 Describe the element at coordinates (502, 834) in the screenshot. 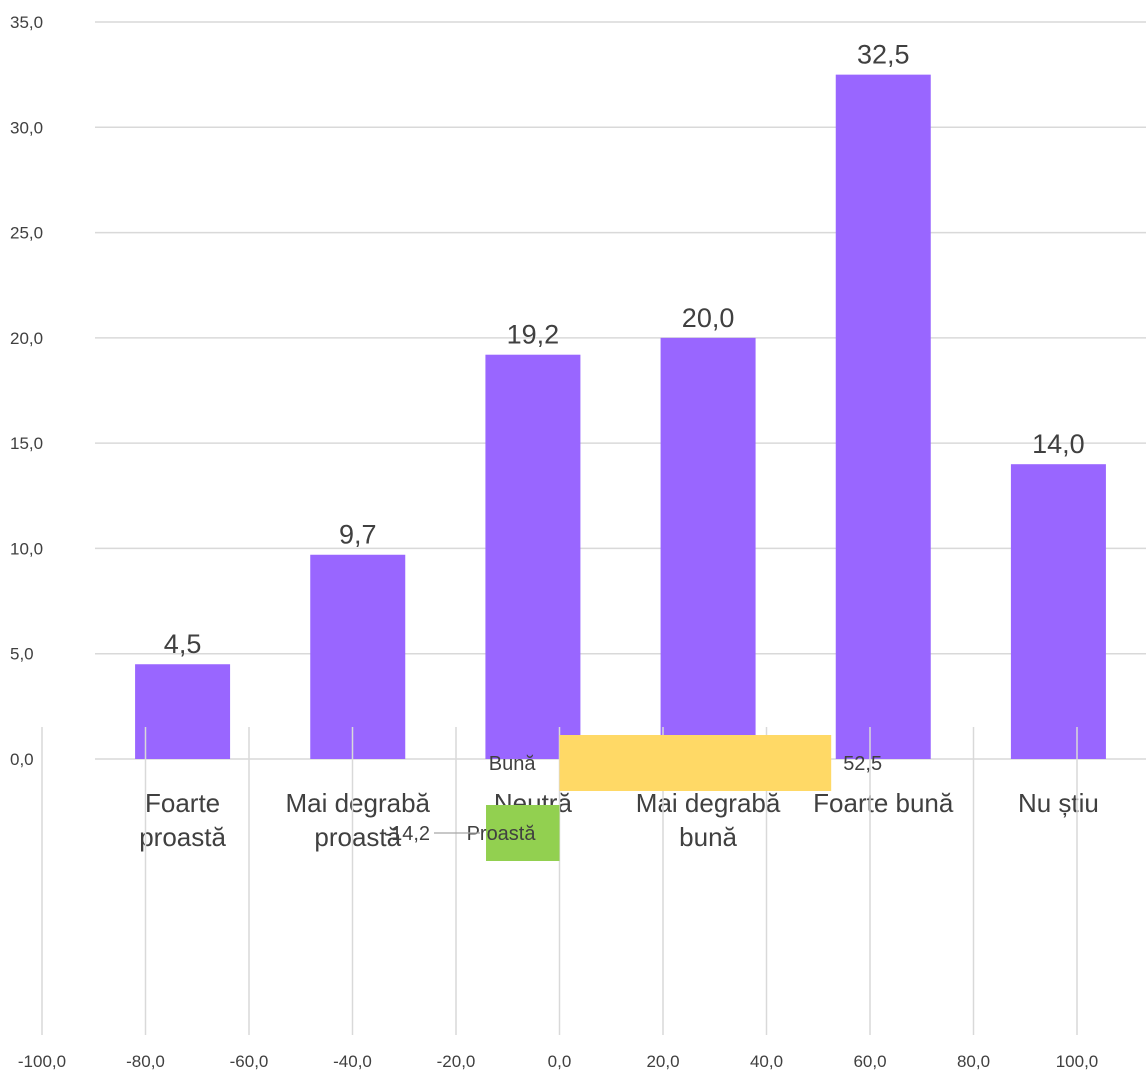

I see `hbar-category-label: Proastă` at that location.